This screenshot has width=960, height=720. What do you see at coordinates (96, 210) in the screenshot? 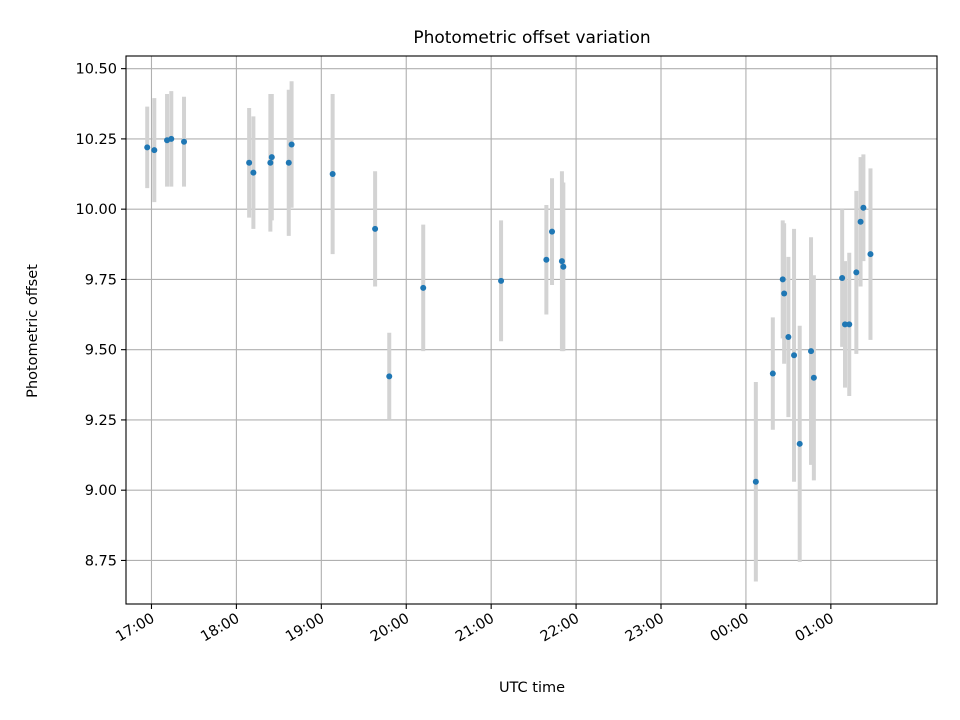
I see `y-tick-label: 10.00` at bounding box center [96, 210].